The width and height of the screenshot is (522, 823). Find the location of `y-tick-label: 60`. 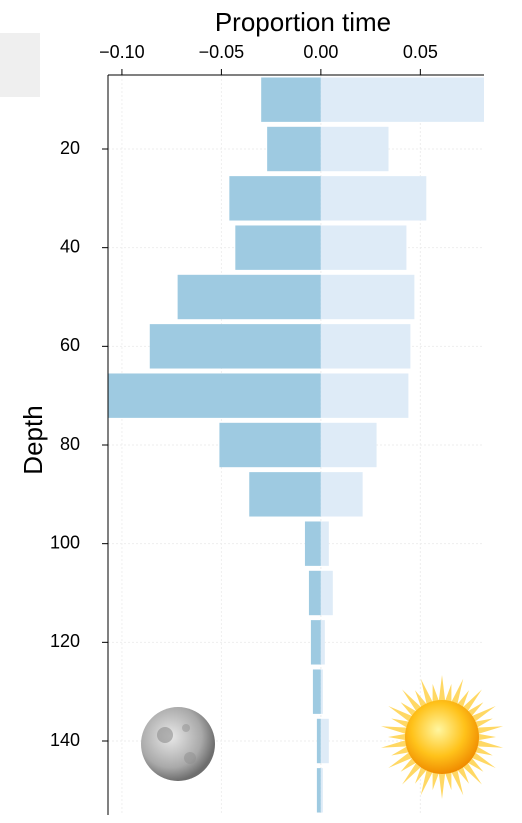

y-tick-label: 60 is located at coordinates (70, 345).